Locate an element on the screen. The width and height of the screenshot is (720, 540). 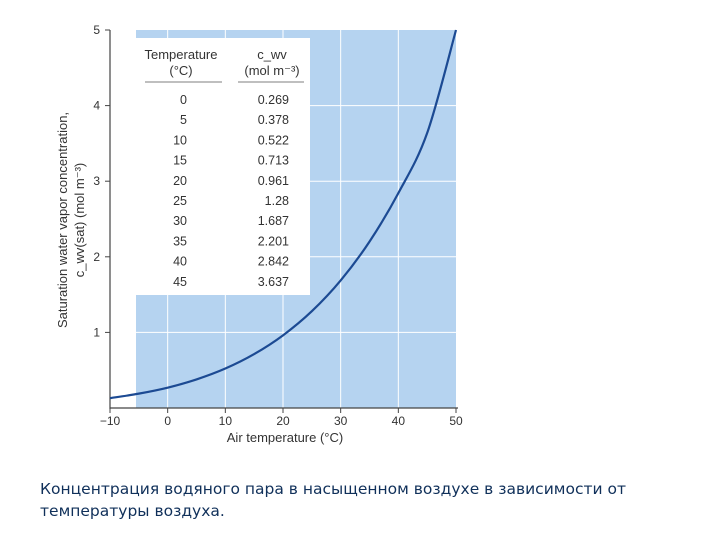
y-axis-ticks: 1 2 3 4 5 is located at coordinates (101, 181).